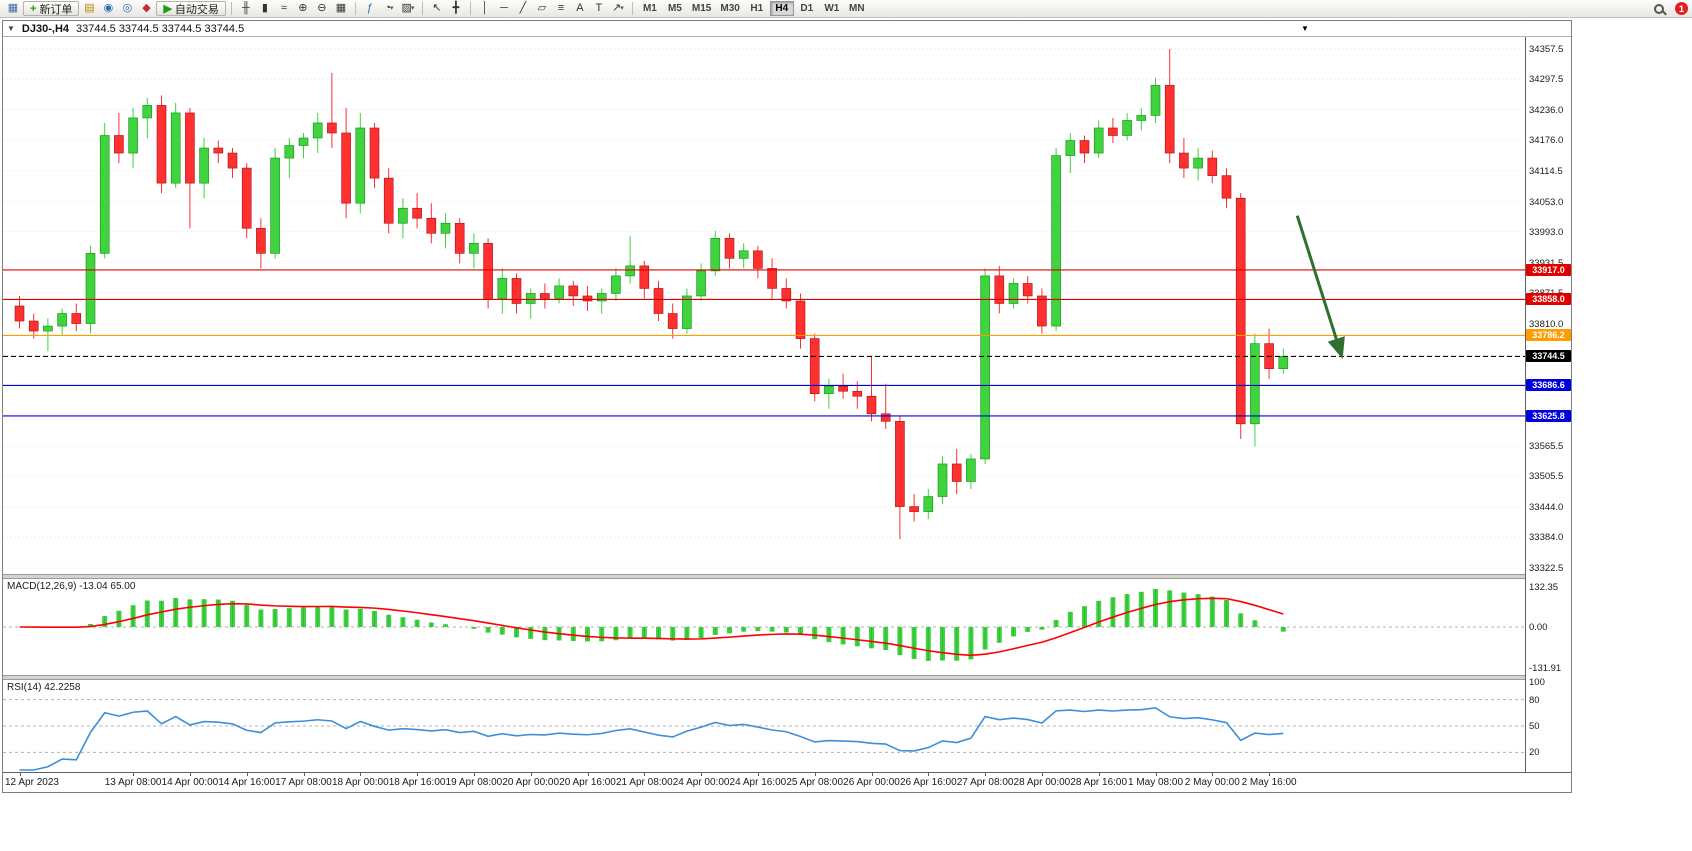 This screenshot has height=851, width=1692. Describe the element at coordinates (758, 782) in the screenshot. I see `time-axis-label: 24 Apr 16:00` at that location.